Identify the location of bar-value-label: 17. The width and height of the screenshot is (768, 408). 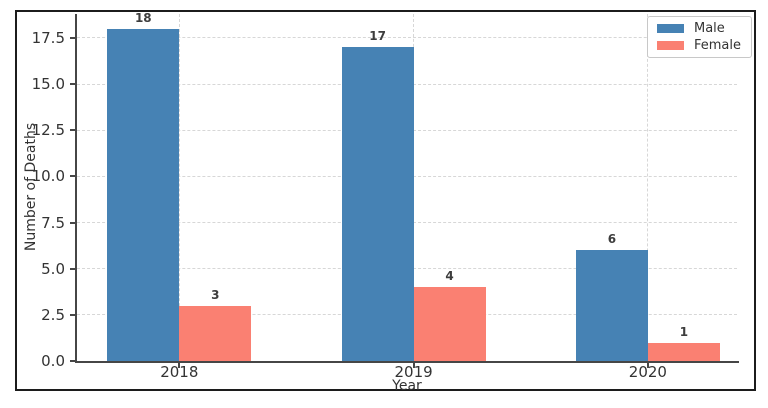
(377, 36).